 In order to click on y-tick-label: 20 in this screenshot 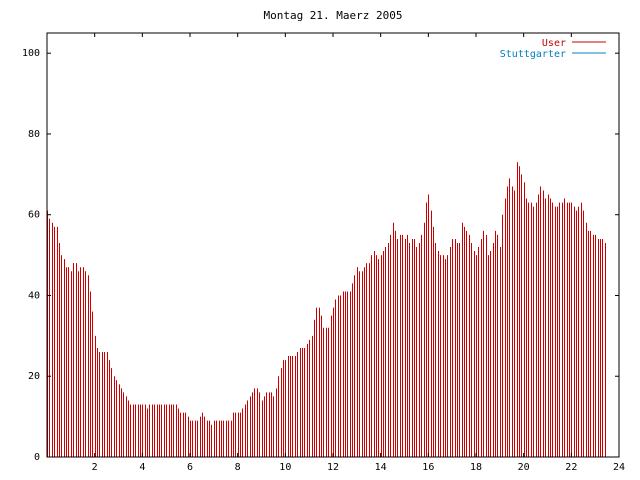, I will do `click(34, 376)`.